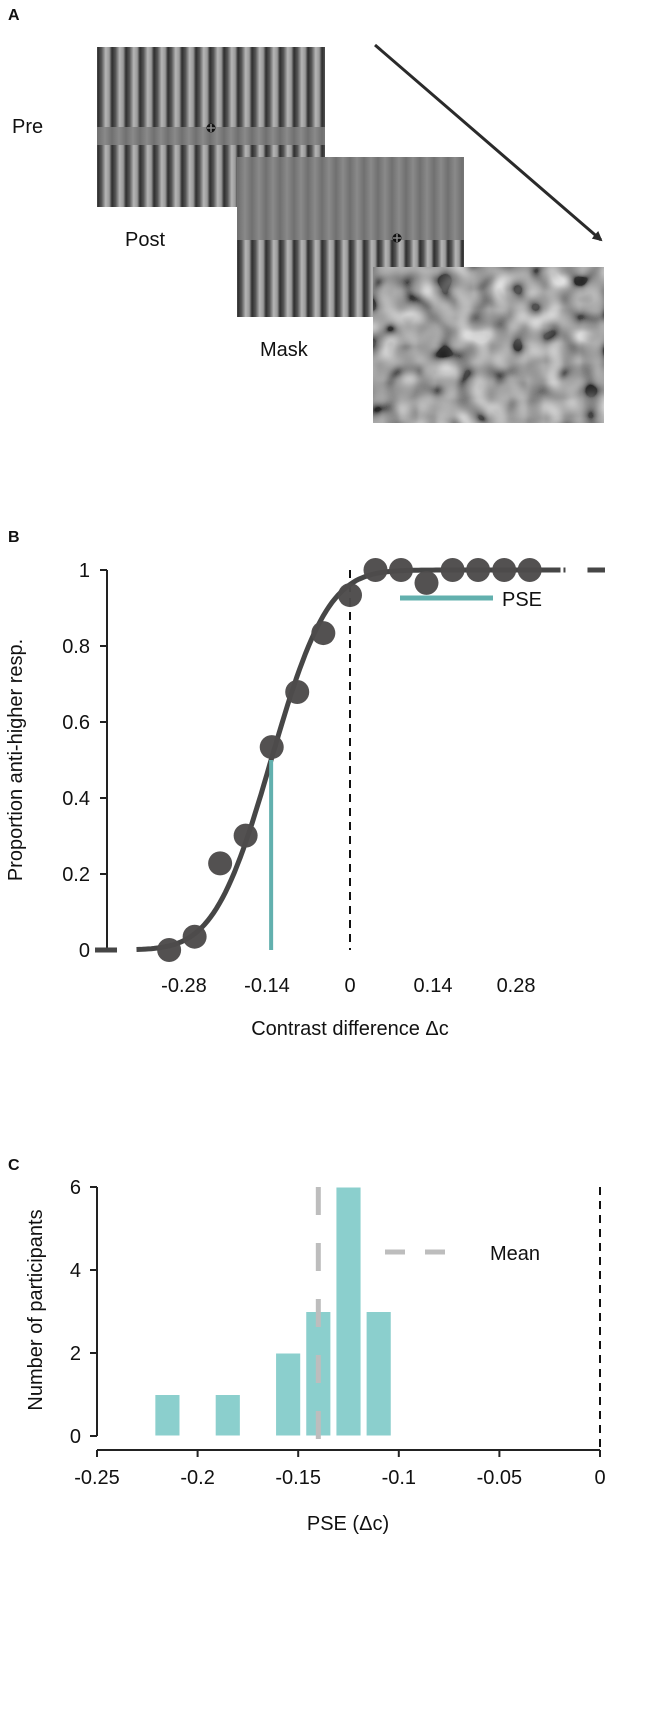  I want to click on x-tick-label: 0.28, so click(516, 986).